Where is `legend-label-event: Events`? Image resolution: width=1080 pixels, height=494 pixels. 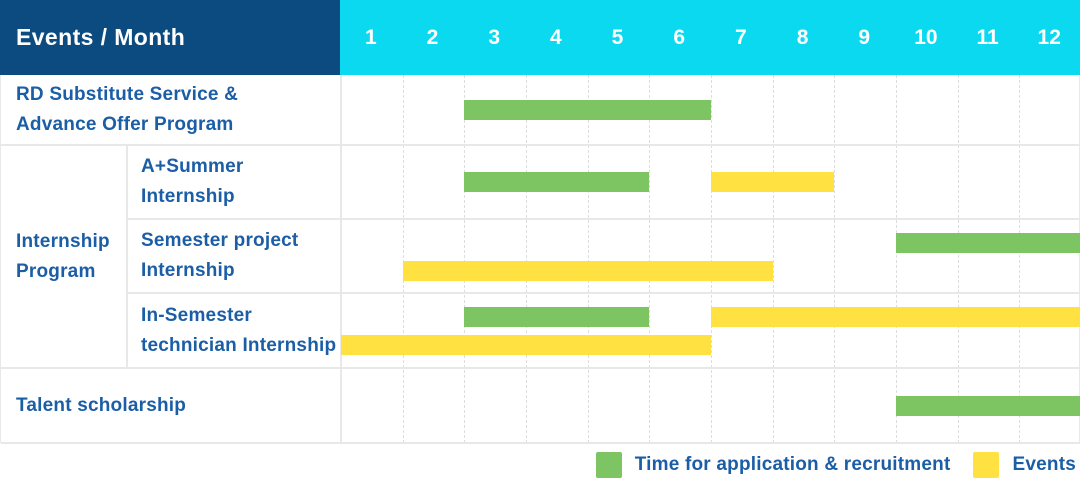 legend-label-event: Events is located at coordinates (1044, 464).